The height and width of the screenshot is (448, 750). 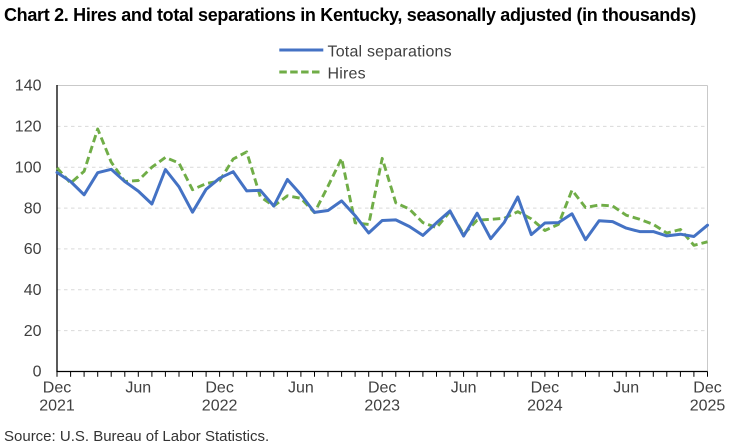 What do you see at coordinates (708, 406) in the screenshot?
I see `svg-text: 2025` at bounding box center [708, 406].